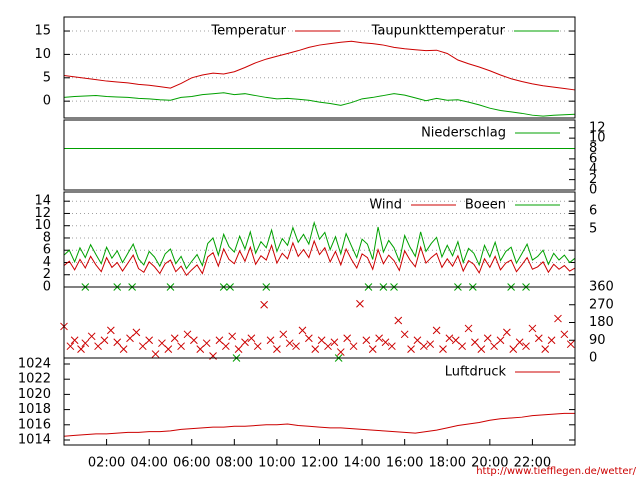 This screenshot has height=484, width=640. What do you see at coordinates (601, 322) in the screenshot?
I see `y2-tick-label: 180` at bounding box center [601, 322].